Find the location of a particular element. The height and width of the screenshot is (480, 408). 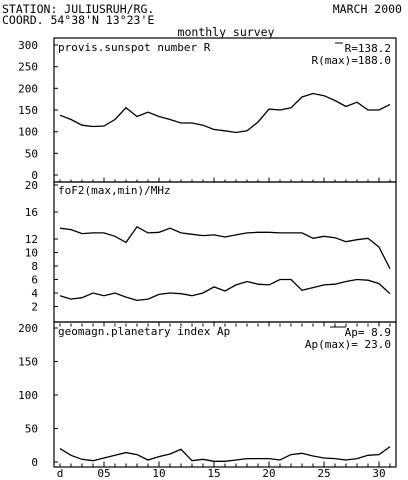

y-tick-label: 4 is located at coordinates (34, 293).